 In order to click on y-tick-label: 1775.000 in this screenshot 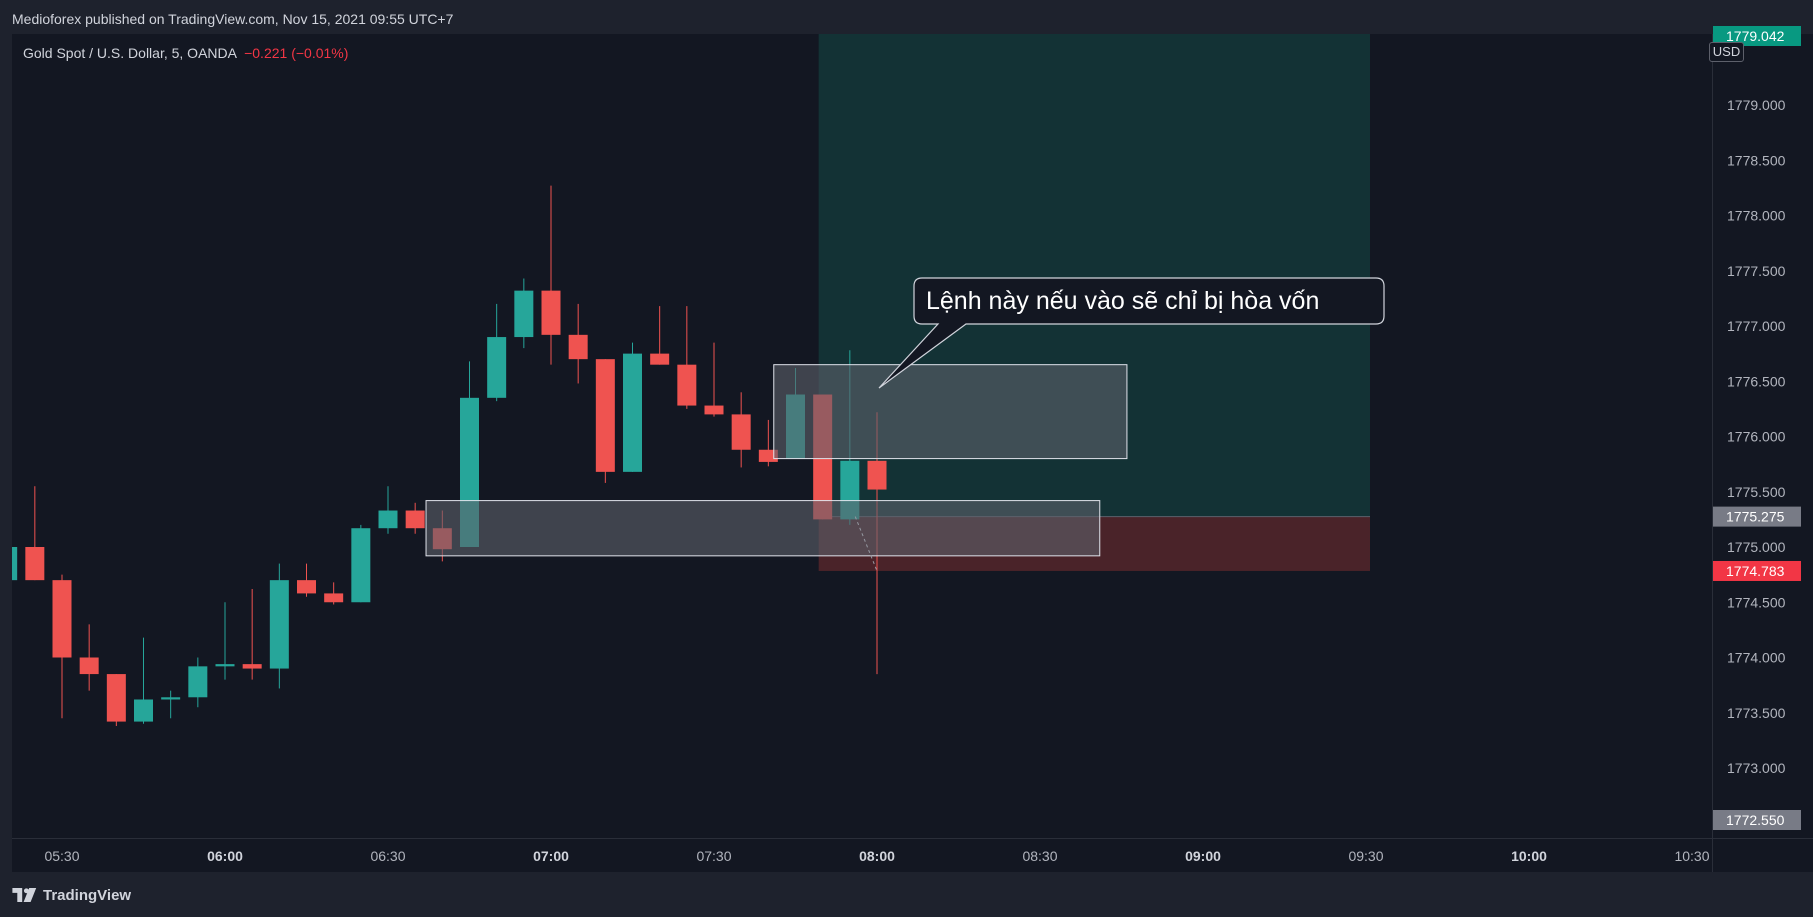, I will do `click(1756, 547)`.